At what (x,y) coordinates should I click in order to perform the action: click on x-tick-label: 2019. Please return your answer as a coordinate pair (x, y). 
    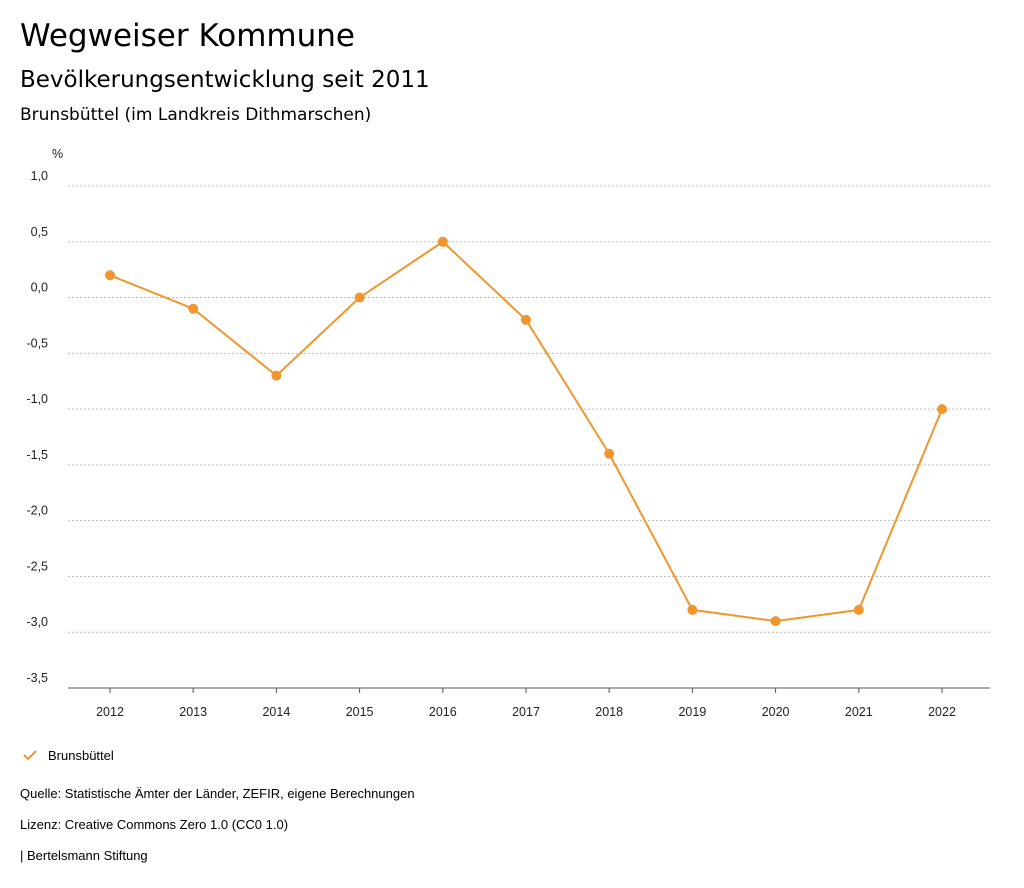
    Looking at the image, I should click on (692, 712).